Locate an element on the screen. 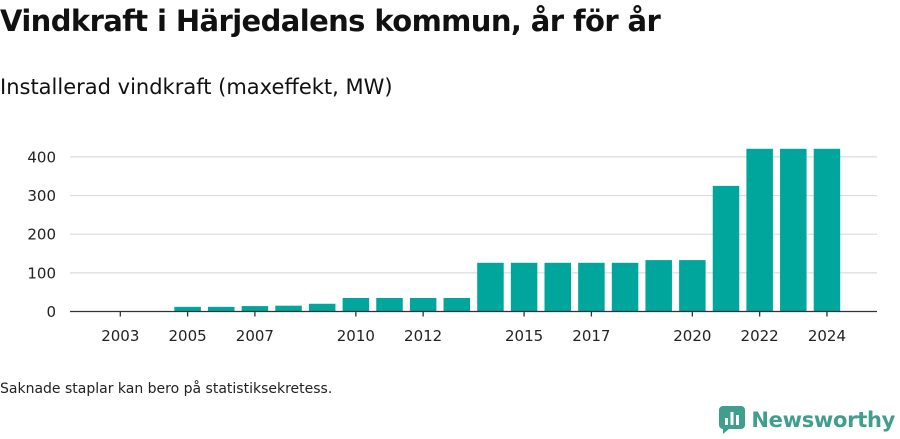 This screenshot has width=900, height=439. brand-logo: Newsworthy is located at coordinates (807, 420).